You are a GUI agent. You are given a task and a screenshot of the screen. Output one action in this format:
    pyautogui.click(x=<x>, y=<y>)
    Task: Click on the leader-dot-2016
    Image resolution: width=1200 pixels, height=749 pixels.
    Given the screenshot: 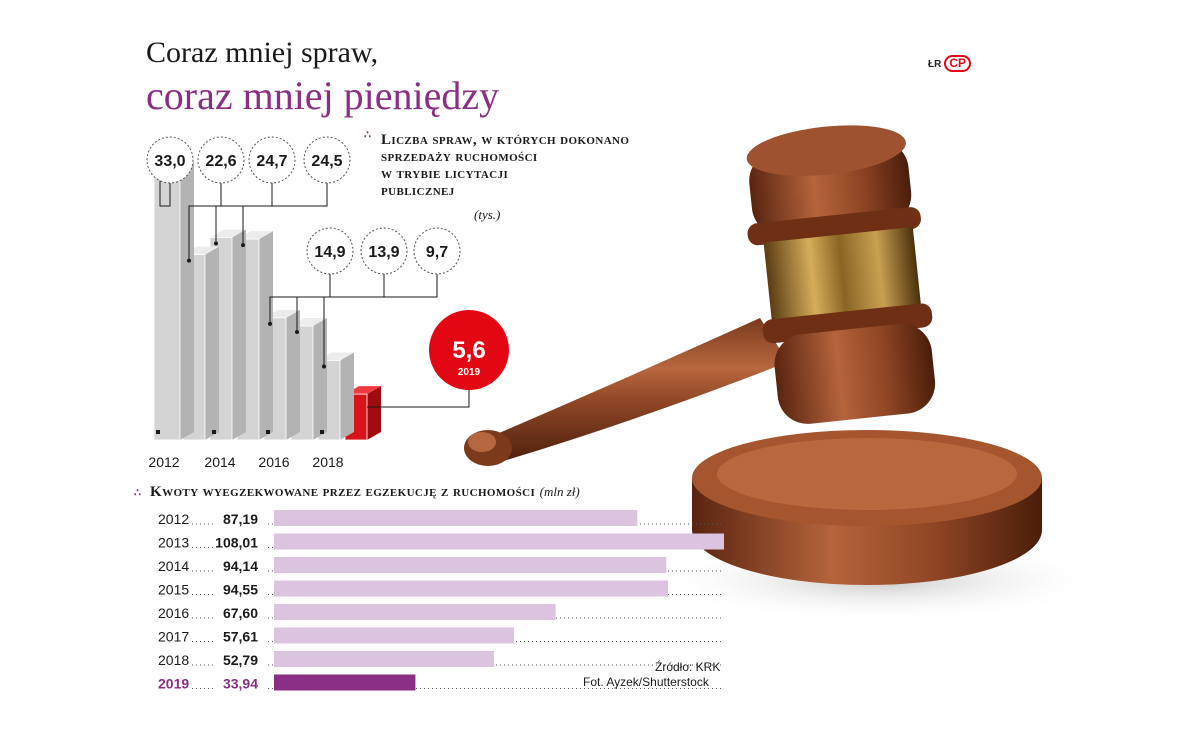 What is the action you would take?
    pyautogui.click(x=270, y=323)
    